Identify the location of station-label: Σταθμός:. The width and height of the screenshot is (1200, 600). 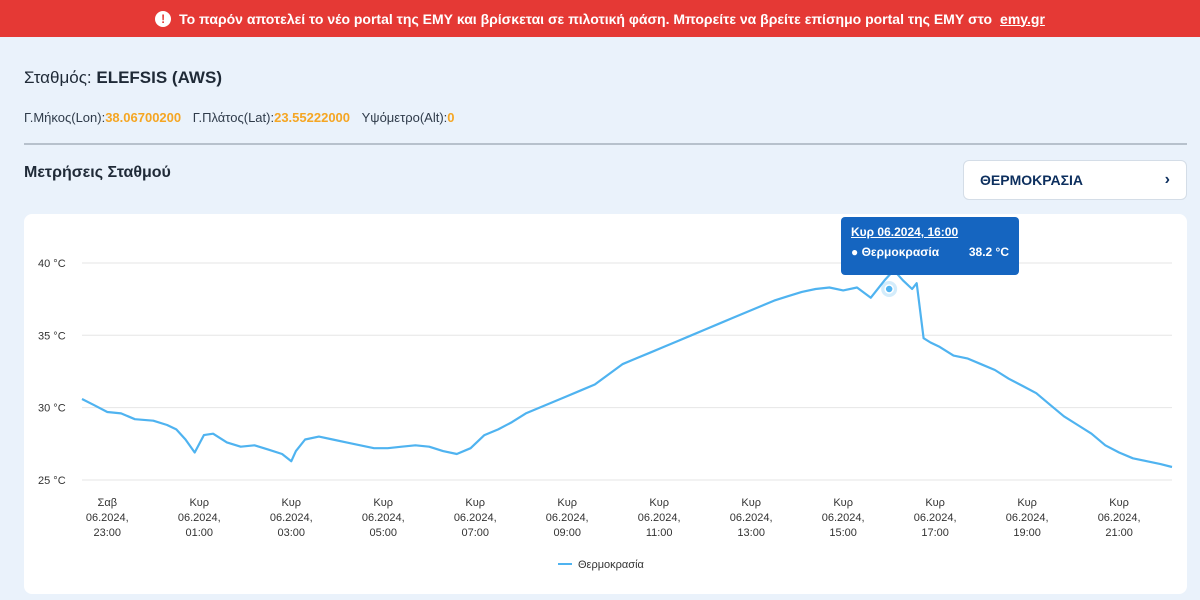
(58, 77).